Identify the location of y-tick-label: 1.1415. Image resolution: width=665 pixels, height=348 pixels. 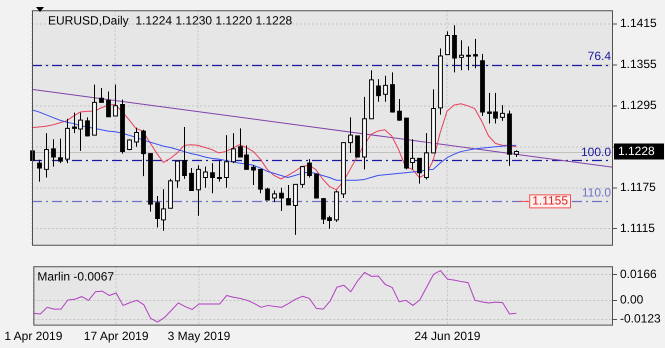
(639, 23).